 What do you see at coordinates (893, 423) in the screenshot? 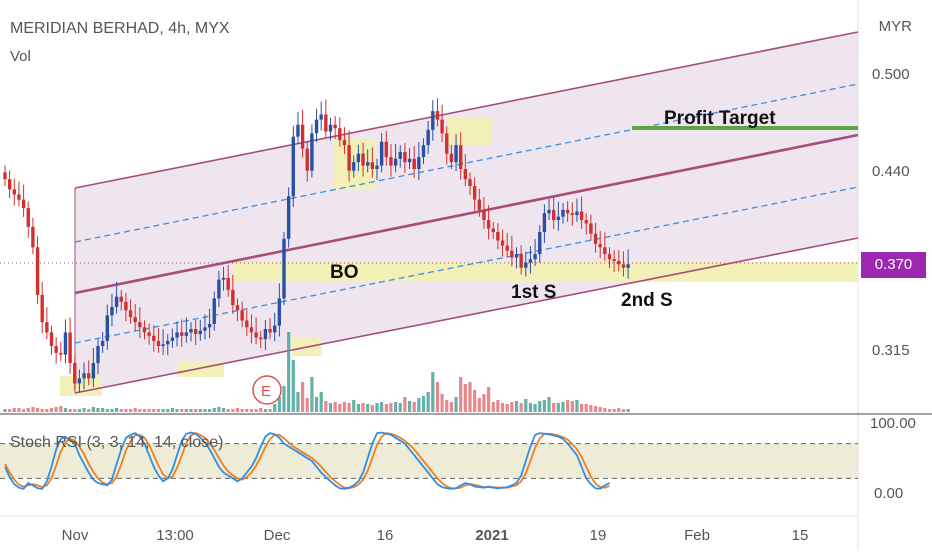
I see `stoch-tick-label: 100.00` at bounding box center [893, 423].